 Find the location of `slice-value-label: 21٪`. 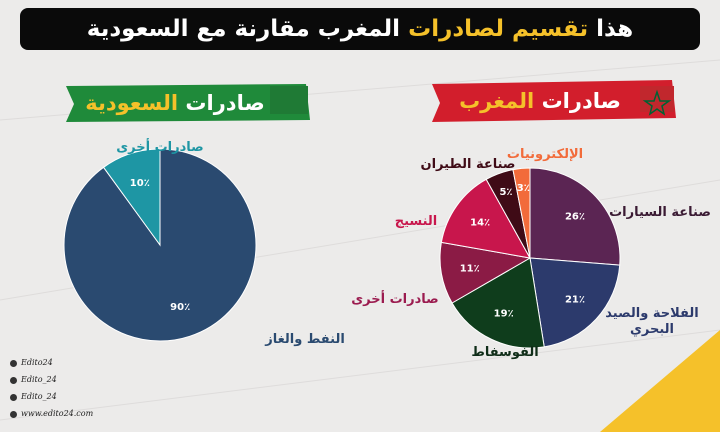

slice-value-label: 21٪ is located at coordinates (575, 300).